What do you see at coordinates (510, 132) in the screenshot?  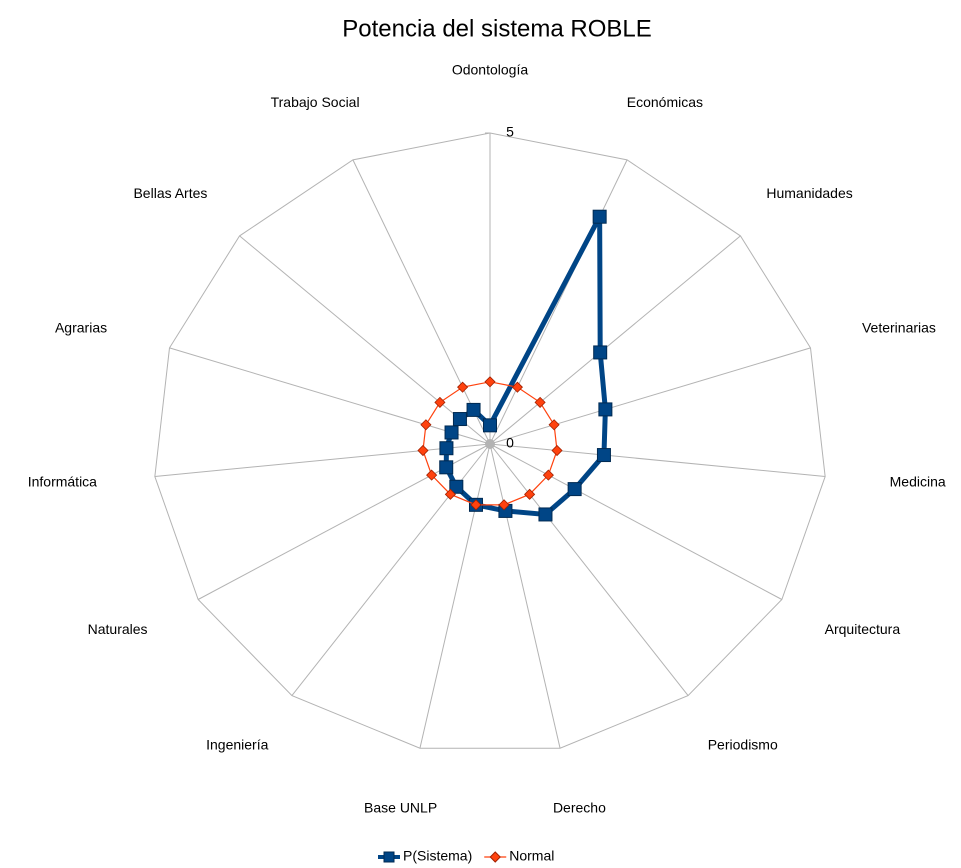 I see `tick-label: 5` at bounding box center [510, 132].